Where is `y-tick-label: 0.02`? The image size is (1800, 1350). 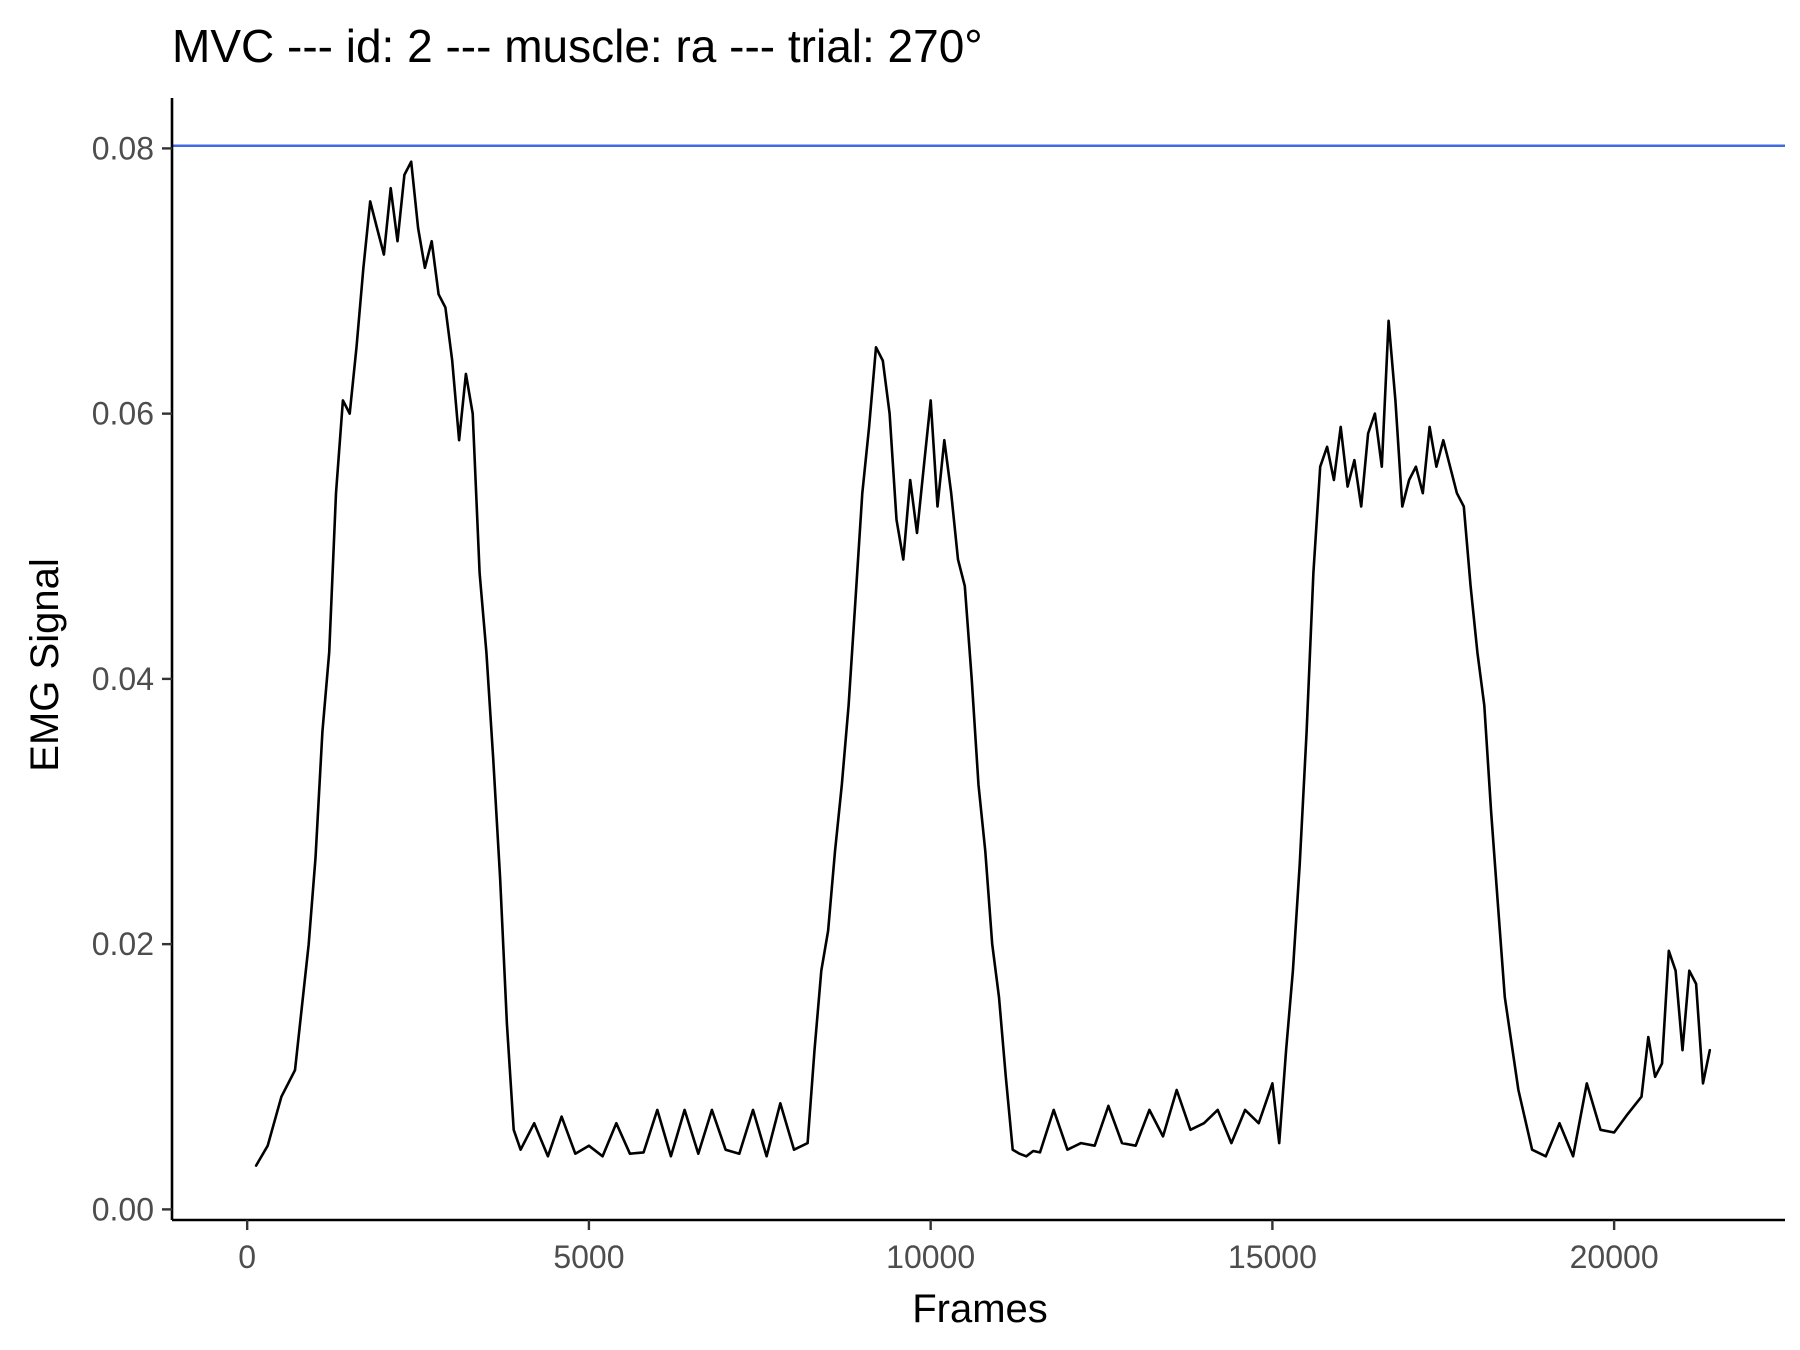
y-tick-label: 0.02 is located at coordinates (123, 944).